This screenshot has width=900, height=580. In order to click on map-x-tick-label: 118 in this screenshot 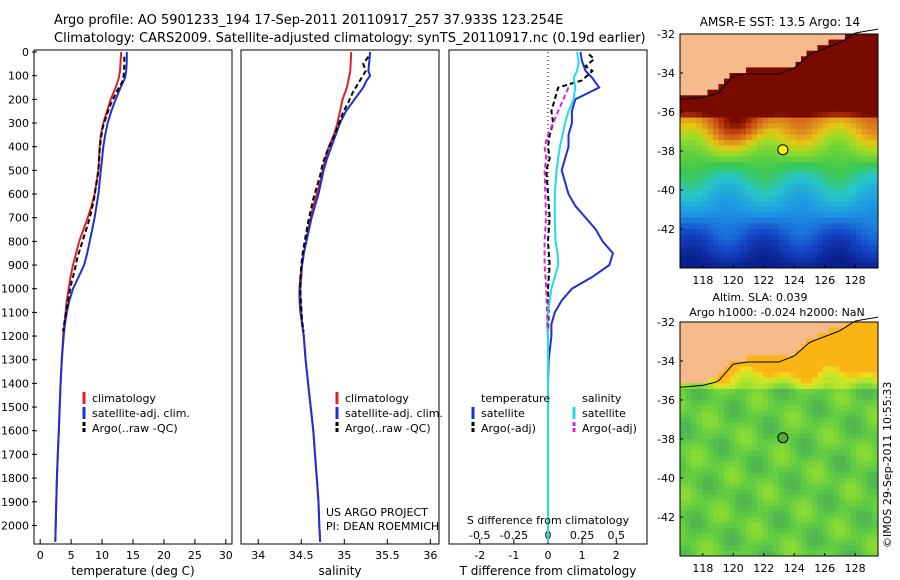, I will do `click(702, 568)`.